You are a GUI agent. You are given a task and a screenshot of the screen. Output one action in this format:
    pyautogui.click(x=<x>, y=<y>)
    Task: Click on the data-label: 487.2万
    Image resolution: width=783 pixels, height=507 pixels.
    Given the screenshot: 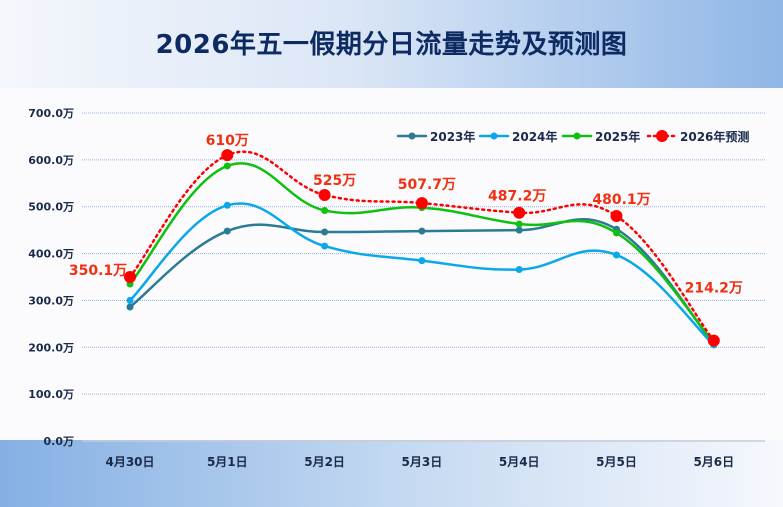 What is the action you would take?
    pyautogui.click(x=517, y=197)
    